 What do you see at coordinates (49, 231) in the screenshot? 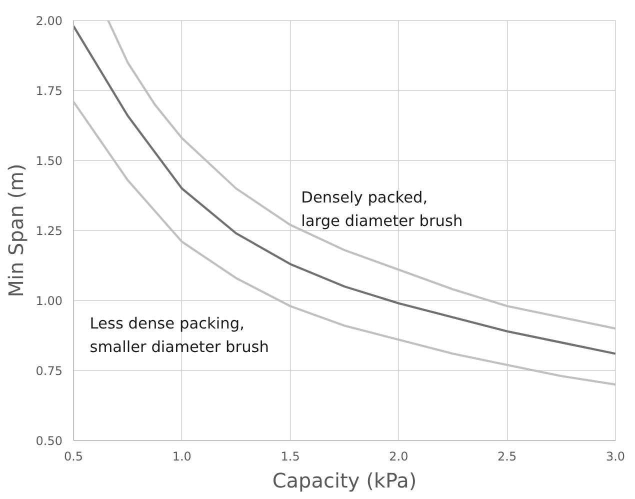
I see `y-tick-label: 1.25` at bounding box center [49, 231].